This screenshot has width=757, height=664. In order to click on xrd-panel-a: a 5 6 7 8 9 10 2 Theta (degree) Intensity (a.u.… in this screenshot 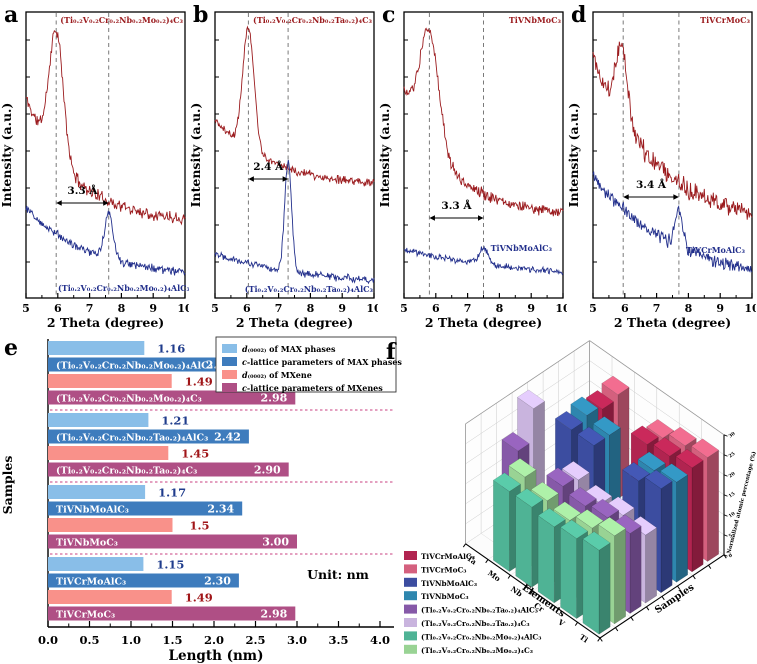, I will do `click(94, 167)`.